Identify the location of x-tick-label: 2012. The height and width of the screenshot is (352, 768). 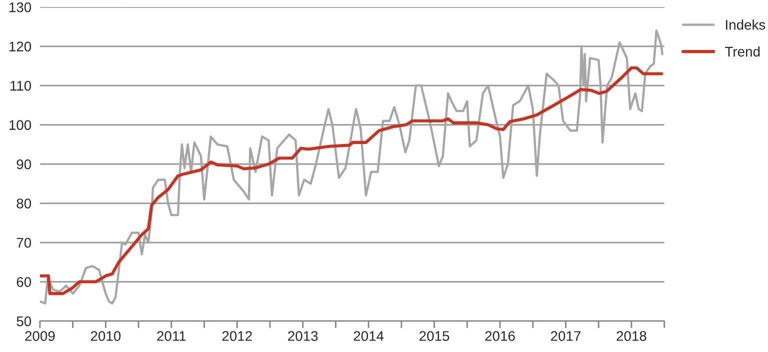
(237, 336).